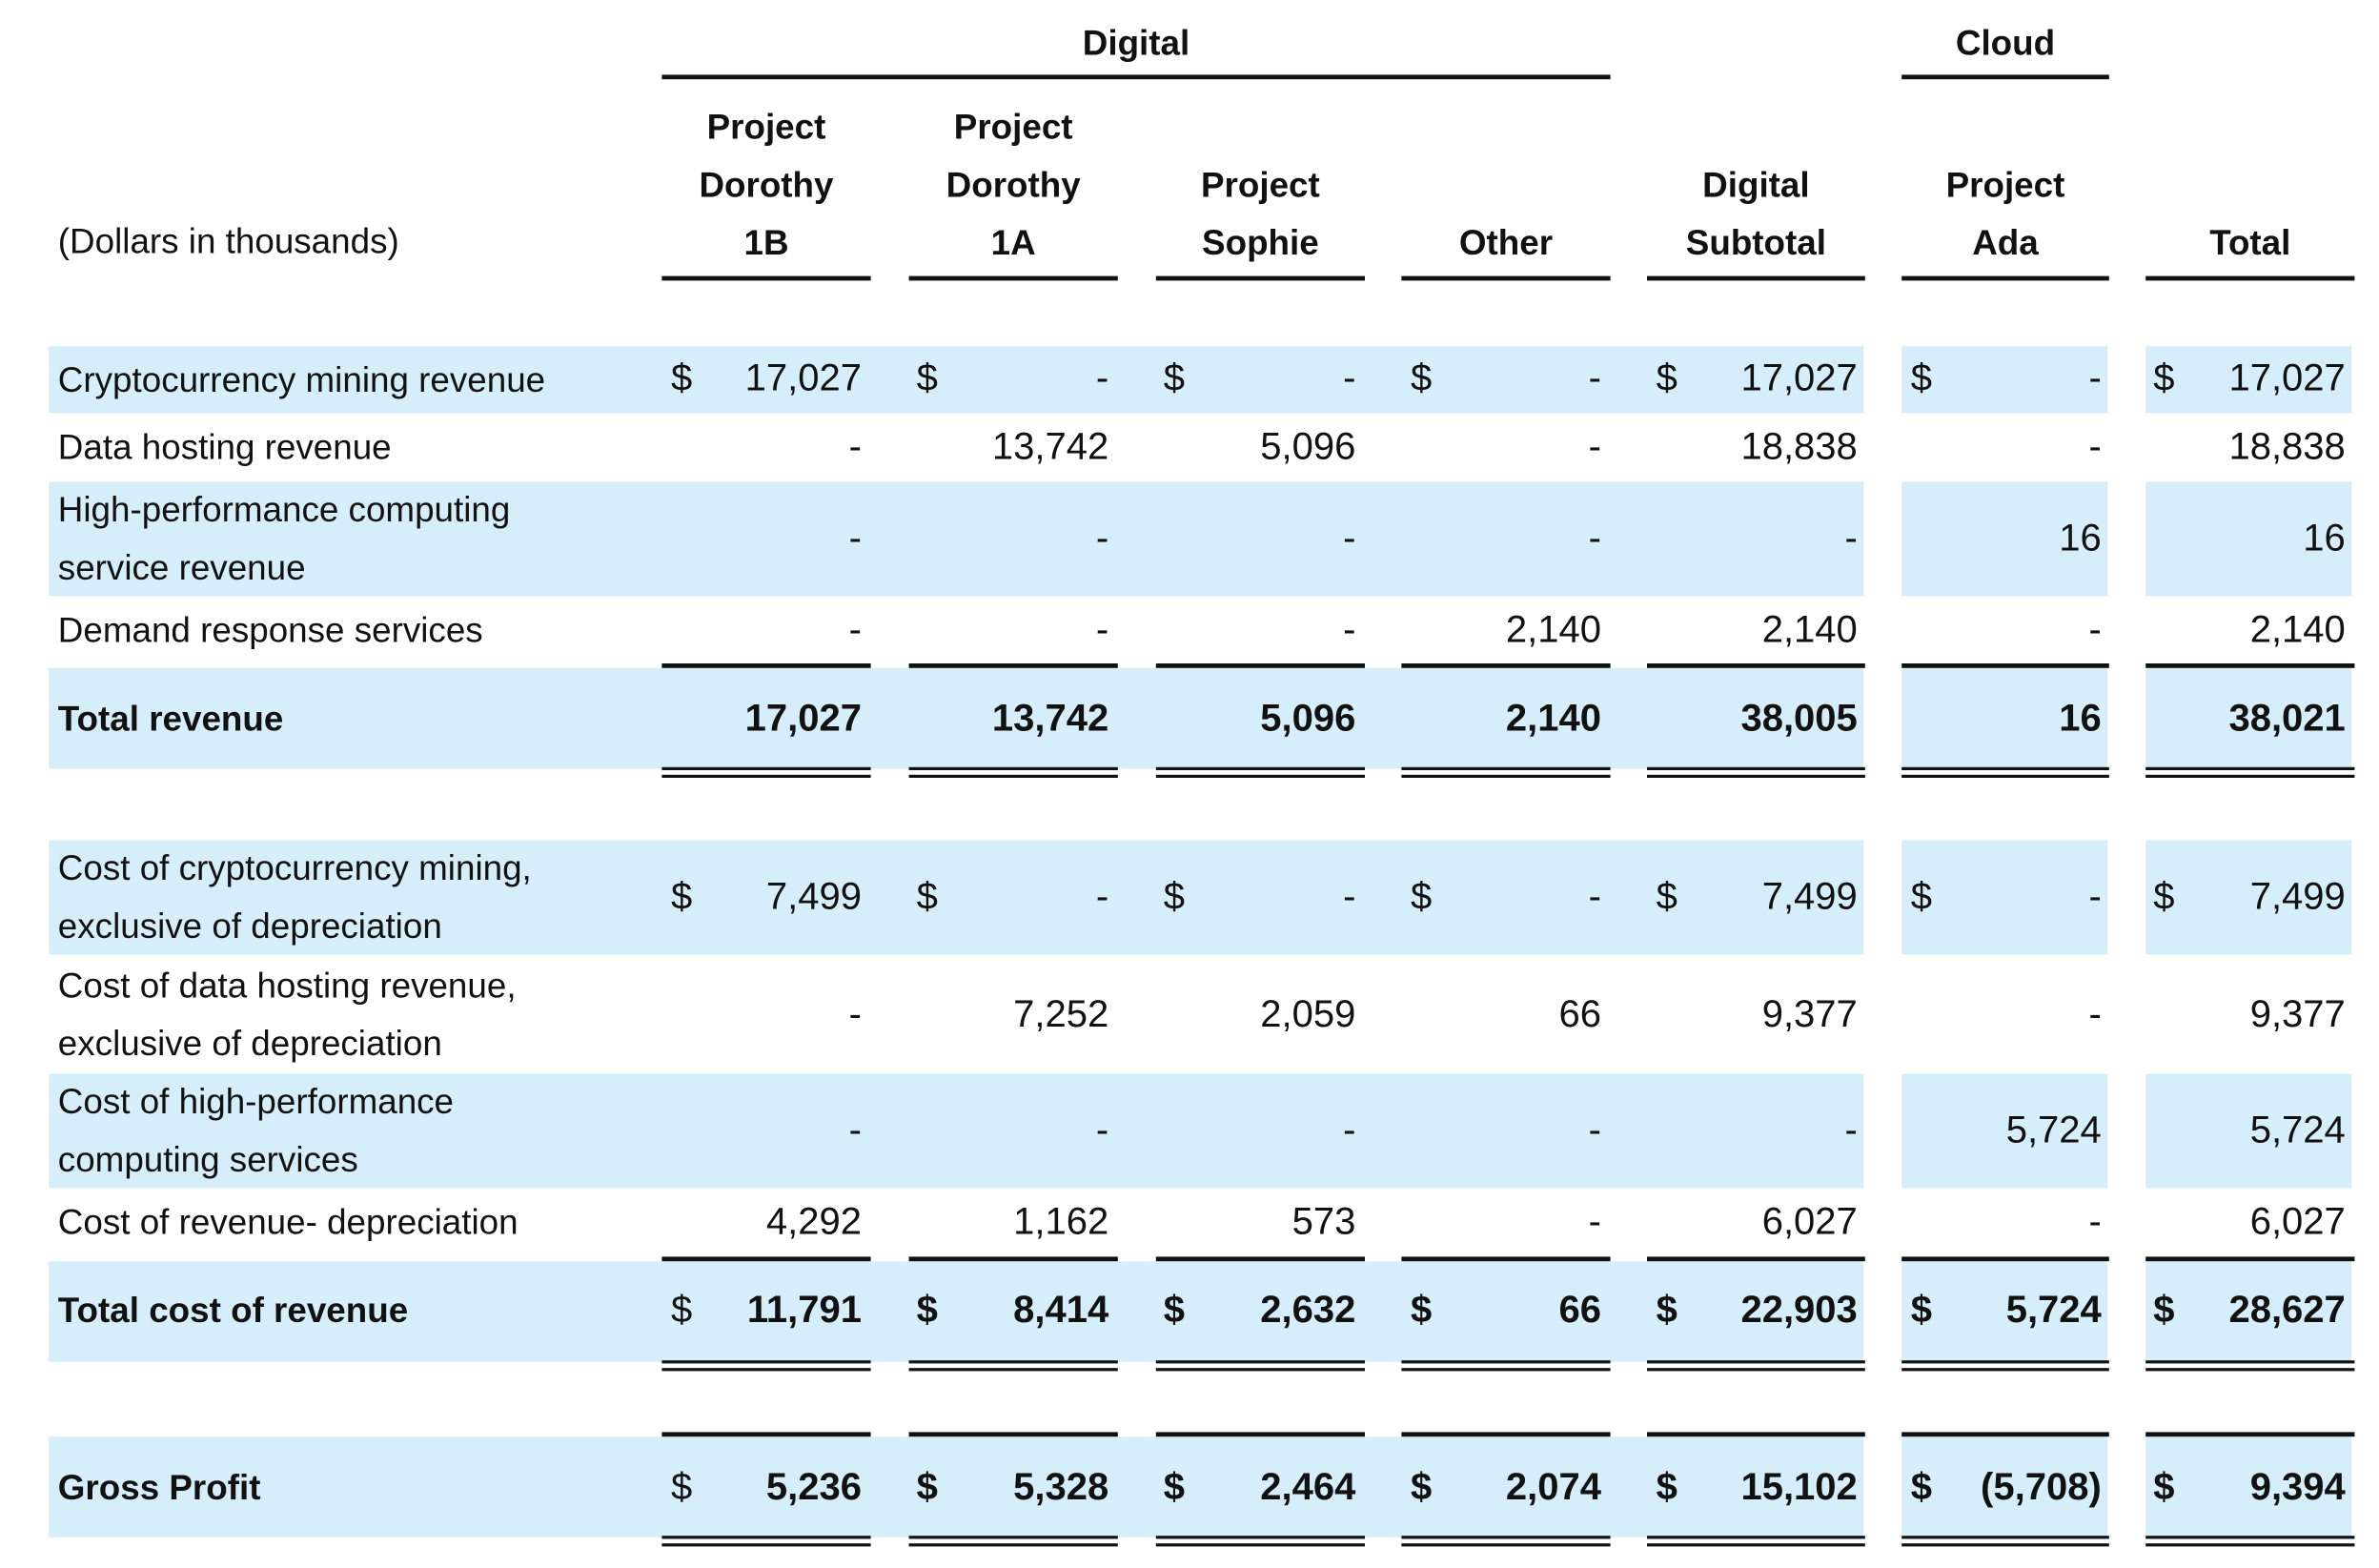 Image resolution: width=2379 pixels, height=1568 pixels. What do you see at coordinates (804, 1310) in the screenshot?
I see `table-cell: 11,791` at bounding box center [804, 1310].